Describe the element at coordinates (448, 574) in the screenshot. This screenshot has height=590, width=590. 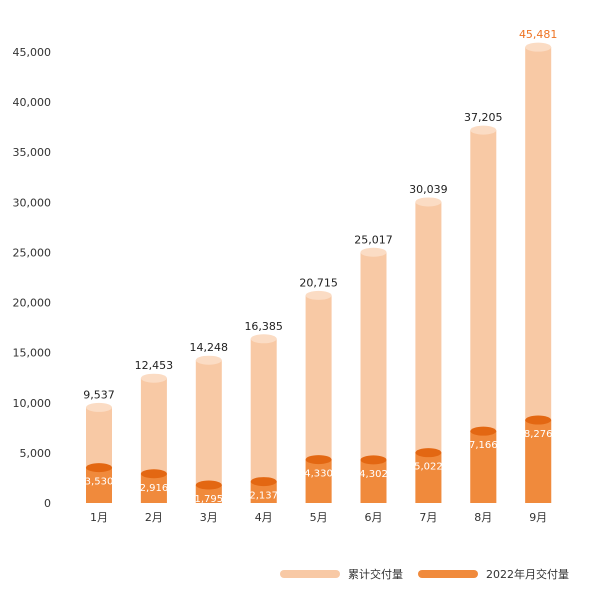
I see `legend-swatch-monthly` at that location.